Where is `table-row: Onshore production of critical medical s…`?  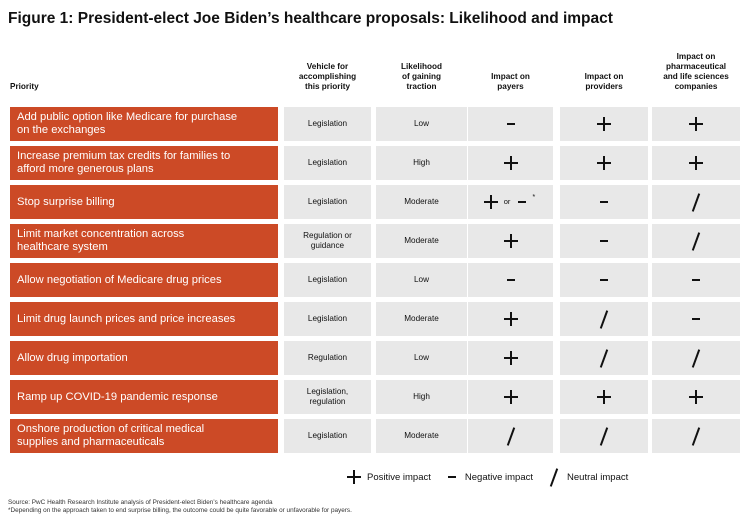 table-row: Onshore production of critical medical s… is located at coordinates (372, 436).